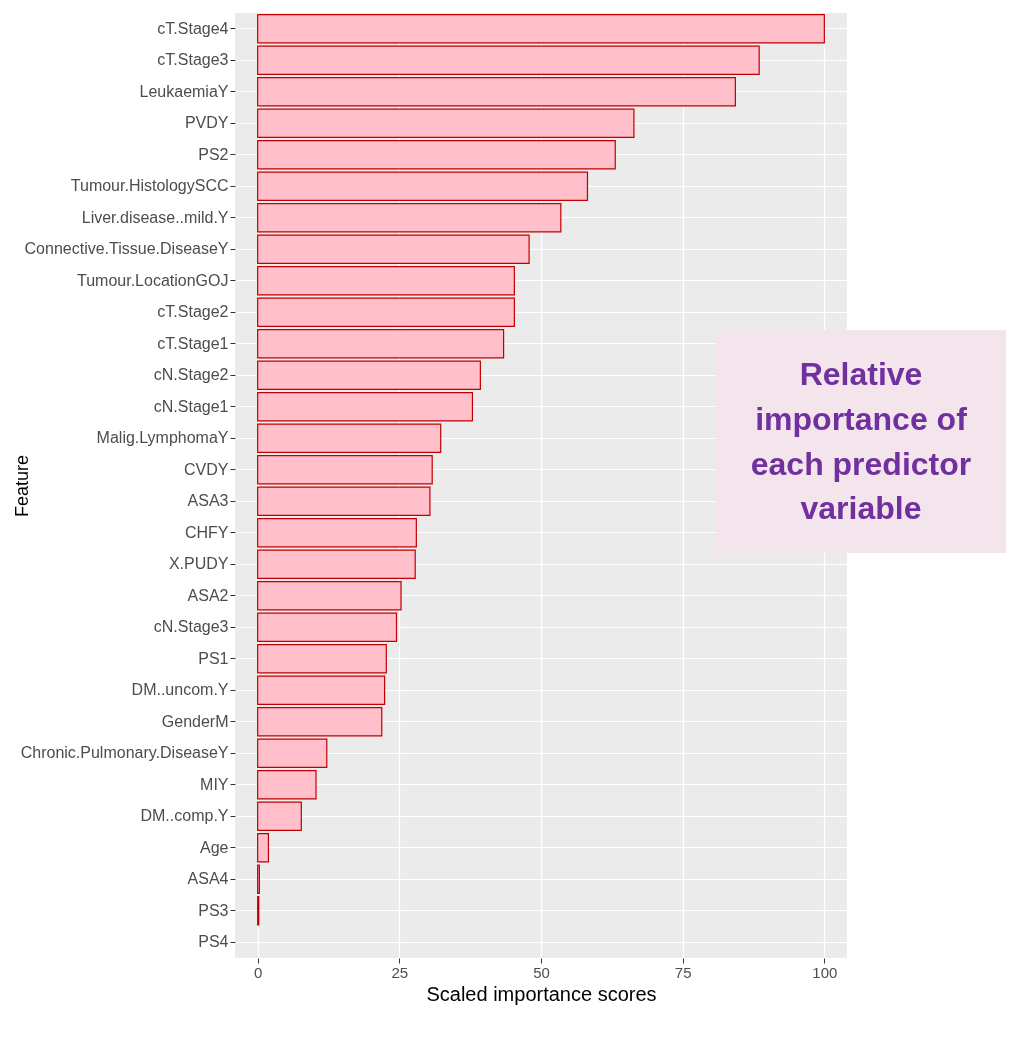 Image resolution: width=1023 pixels, height=1061 pixels. I want to click on y-tick-label: cT.Stage4, so click(193, 28).